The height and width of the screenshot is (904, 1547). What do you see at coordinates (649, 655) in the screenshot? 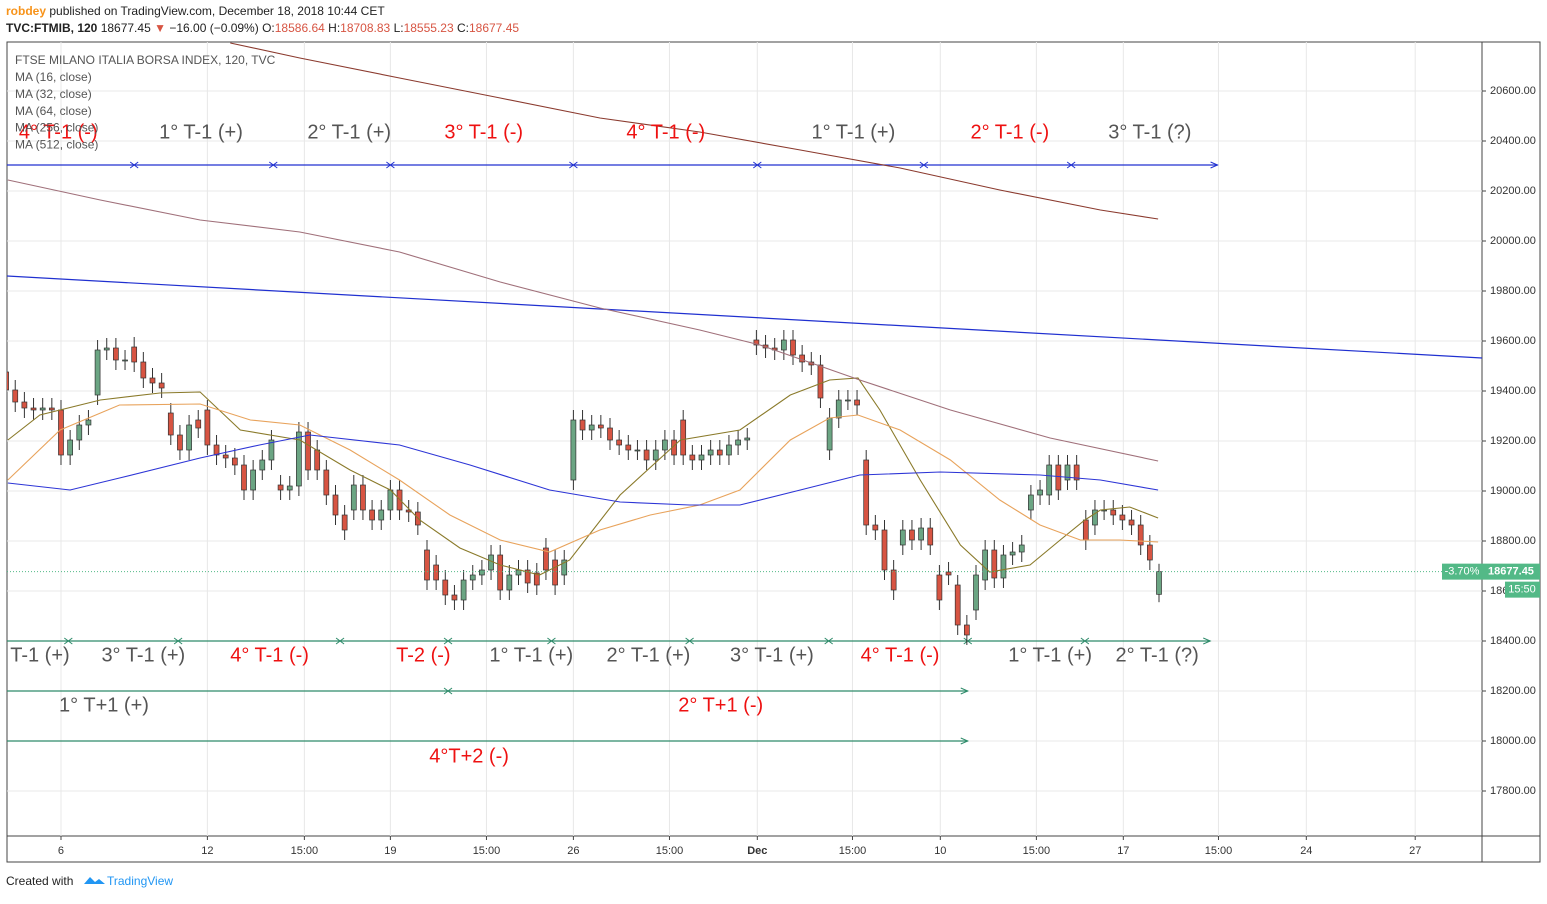
I see `annotation: 2° T-1 (+)` at bounding box center [649, 655].